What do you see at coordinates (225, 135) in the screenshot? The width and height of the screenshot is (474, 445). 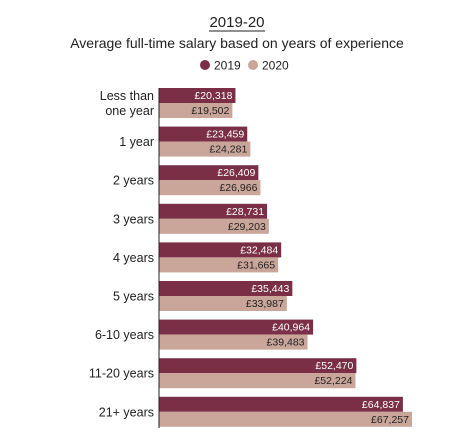 I see `data-label-2019: £23,459` at bounding box center [225, 135].